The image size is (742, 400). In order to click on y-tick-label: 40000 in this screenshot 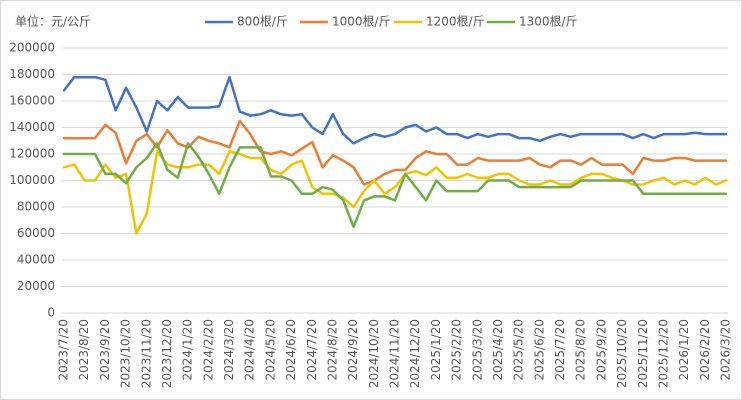, I will do `click(36, 260)`.